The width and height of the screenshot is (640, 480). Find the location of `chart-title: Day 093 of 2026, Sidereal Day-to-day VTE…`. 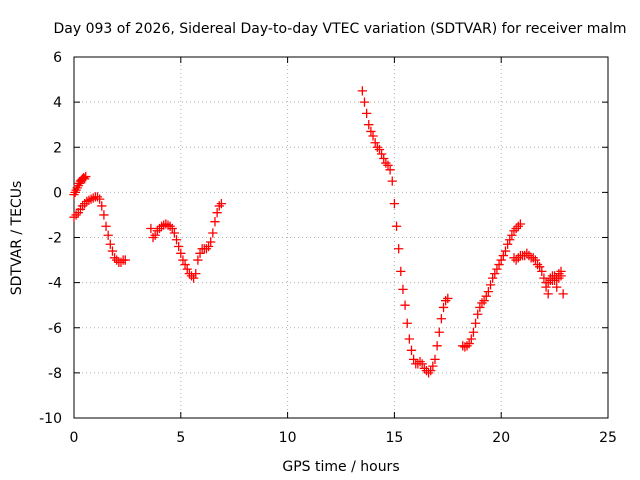

chart-title: Day 093 of 2026, Sidereal Day-to-day VTE… is located at coordinates (340, 29).